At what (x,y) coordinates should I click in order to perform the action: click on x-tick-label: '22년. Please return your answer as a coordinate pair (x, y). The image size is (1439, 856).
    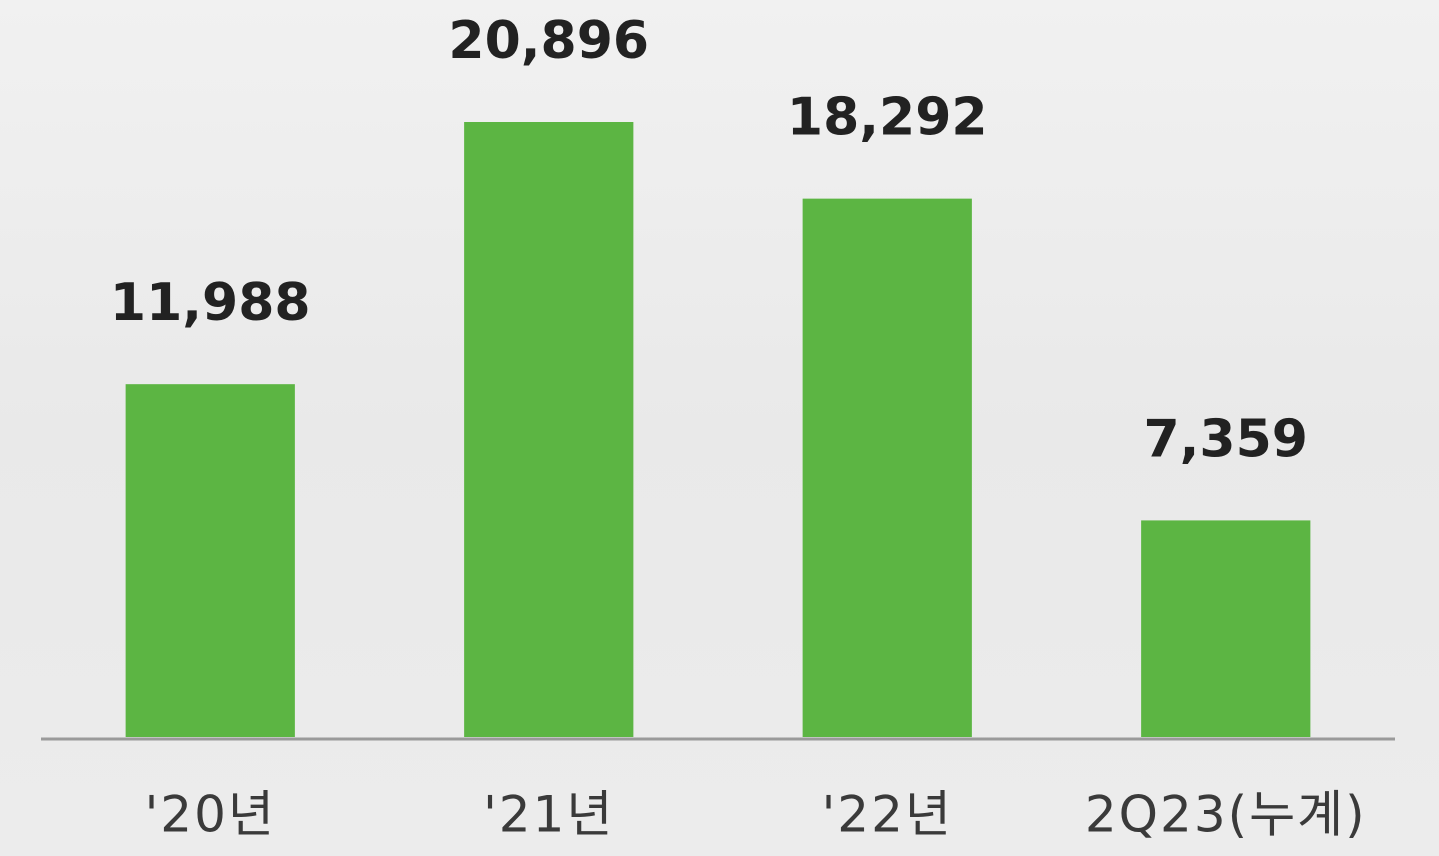
    Looking at the image, I should click on (887, 815).